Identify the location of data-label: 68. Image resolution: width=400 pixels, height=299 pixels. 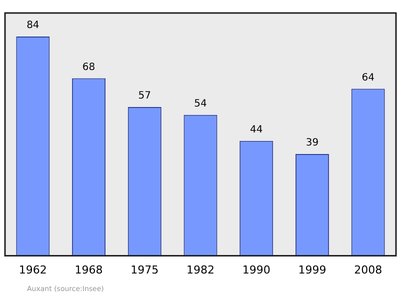
(89, 67).